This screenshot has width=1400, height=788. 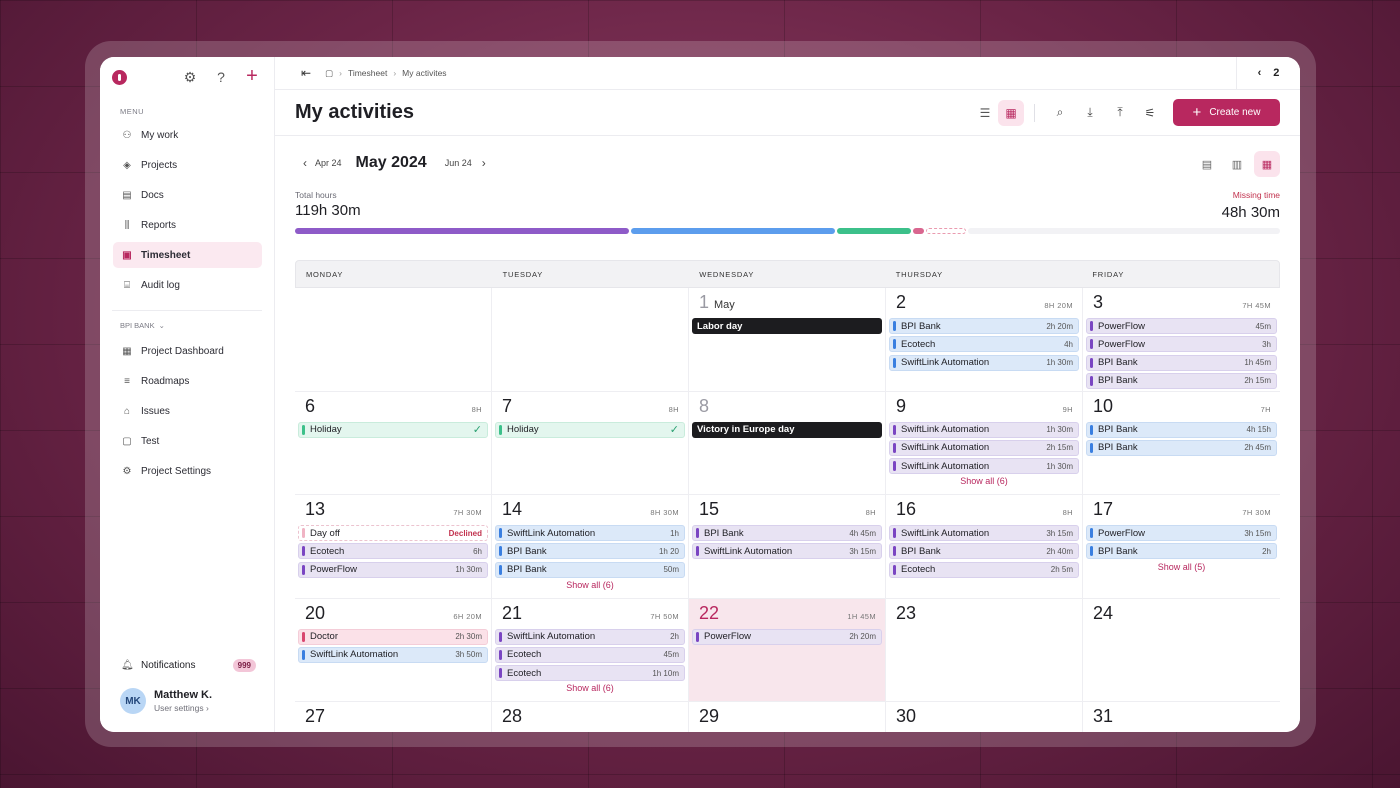 What do you see at coordinates (187, 351) in the screenshot?
I see `sidebar-item-project-dashboard: ▦ Project Dashboard` at bounding box center [187, 351].